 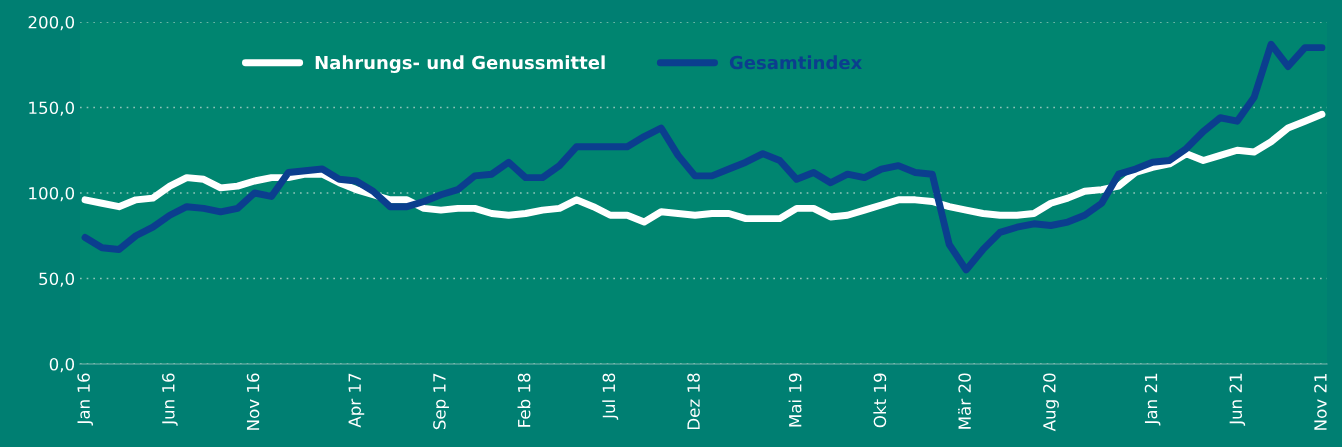 I want to click on x-tick-label: Jun 21, so click(x=1237, y=399).